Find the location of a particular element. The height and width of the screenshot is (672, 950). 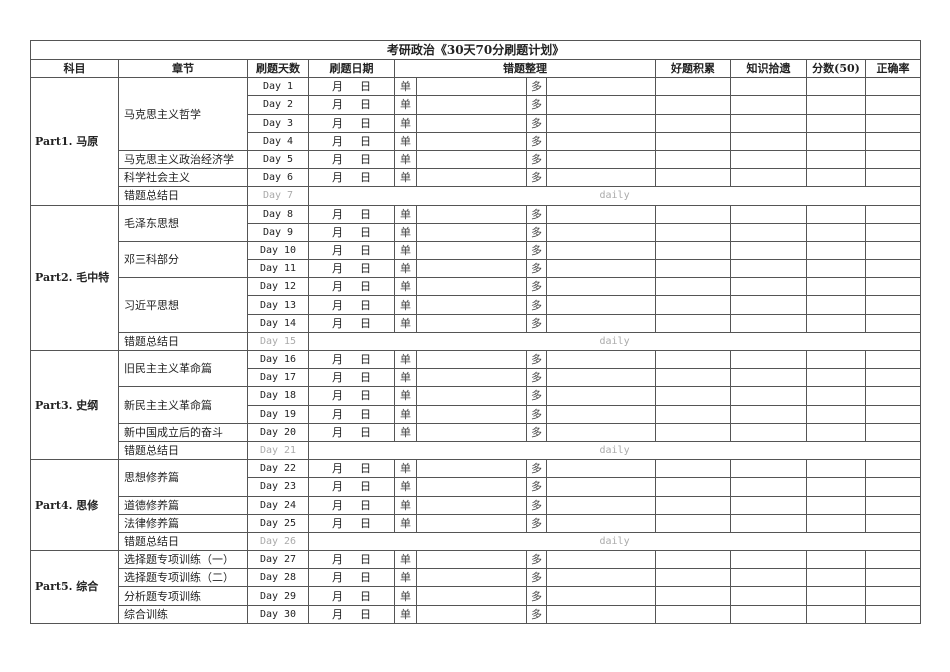

daily-cell: daily is located at coordinates (614, 541).